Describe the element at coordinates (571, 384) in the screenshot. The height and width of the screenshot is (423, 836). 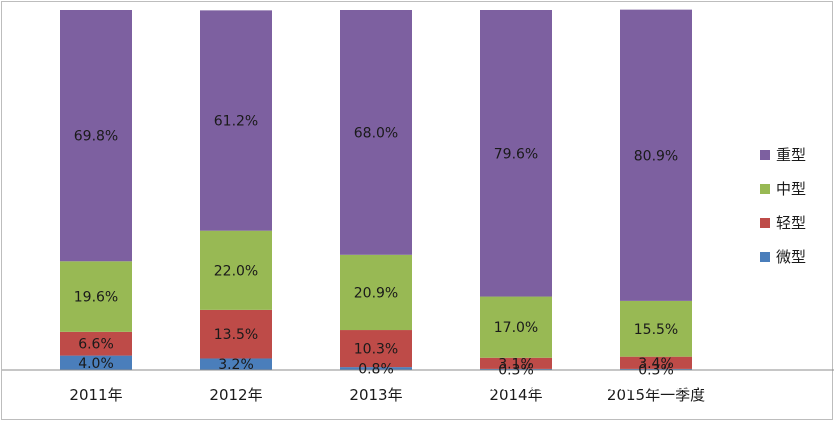
I see `watermark-text: 微信号: zhuanyongqichezazhi` at that location.